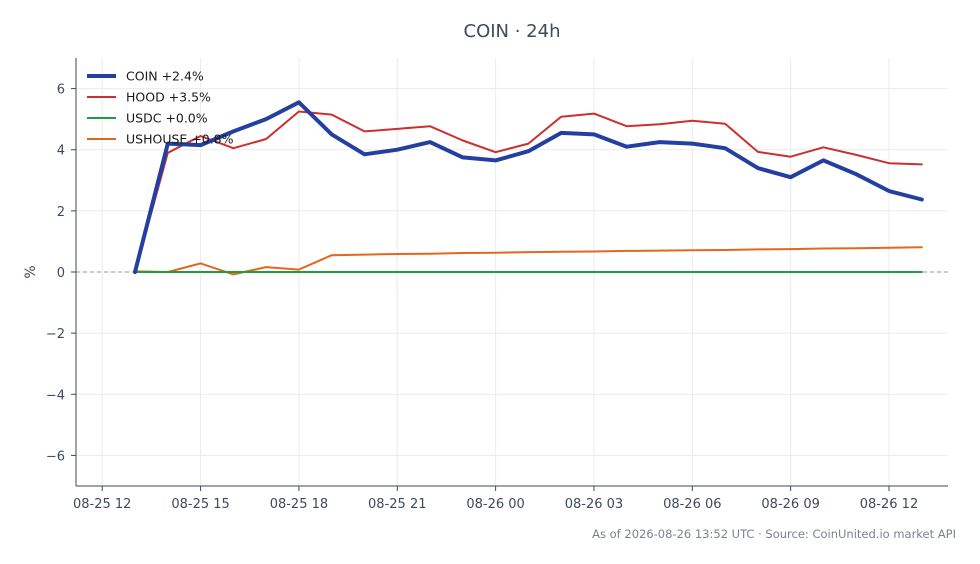 This screenshot has width=980, height=564. I want to click on y-tick-label: −4, so click(55, 395).